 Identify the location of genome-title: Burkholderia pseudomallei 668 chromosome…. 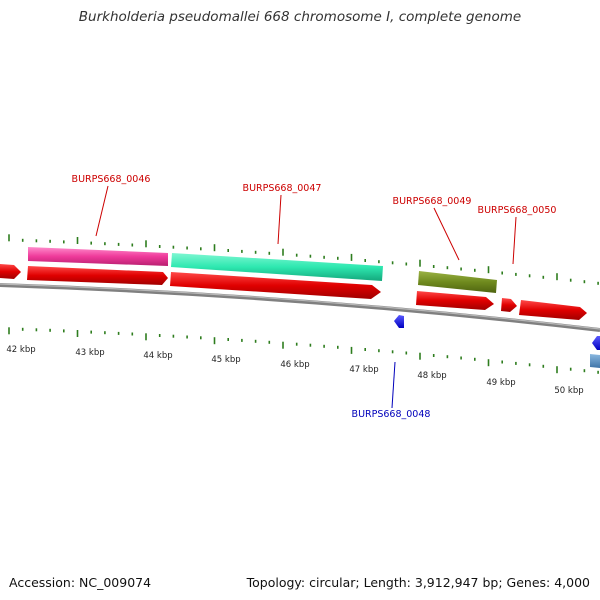
(300, 17).